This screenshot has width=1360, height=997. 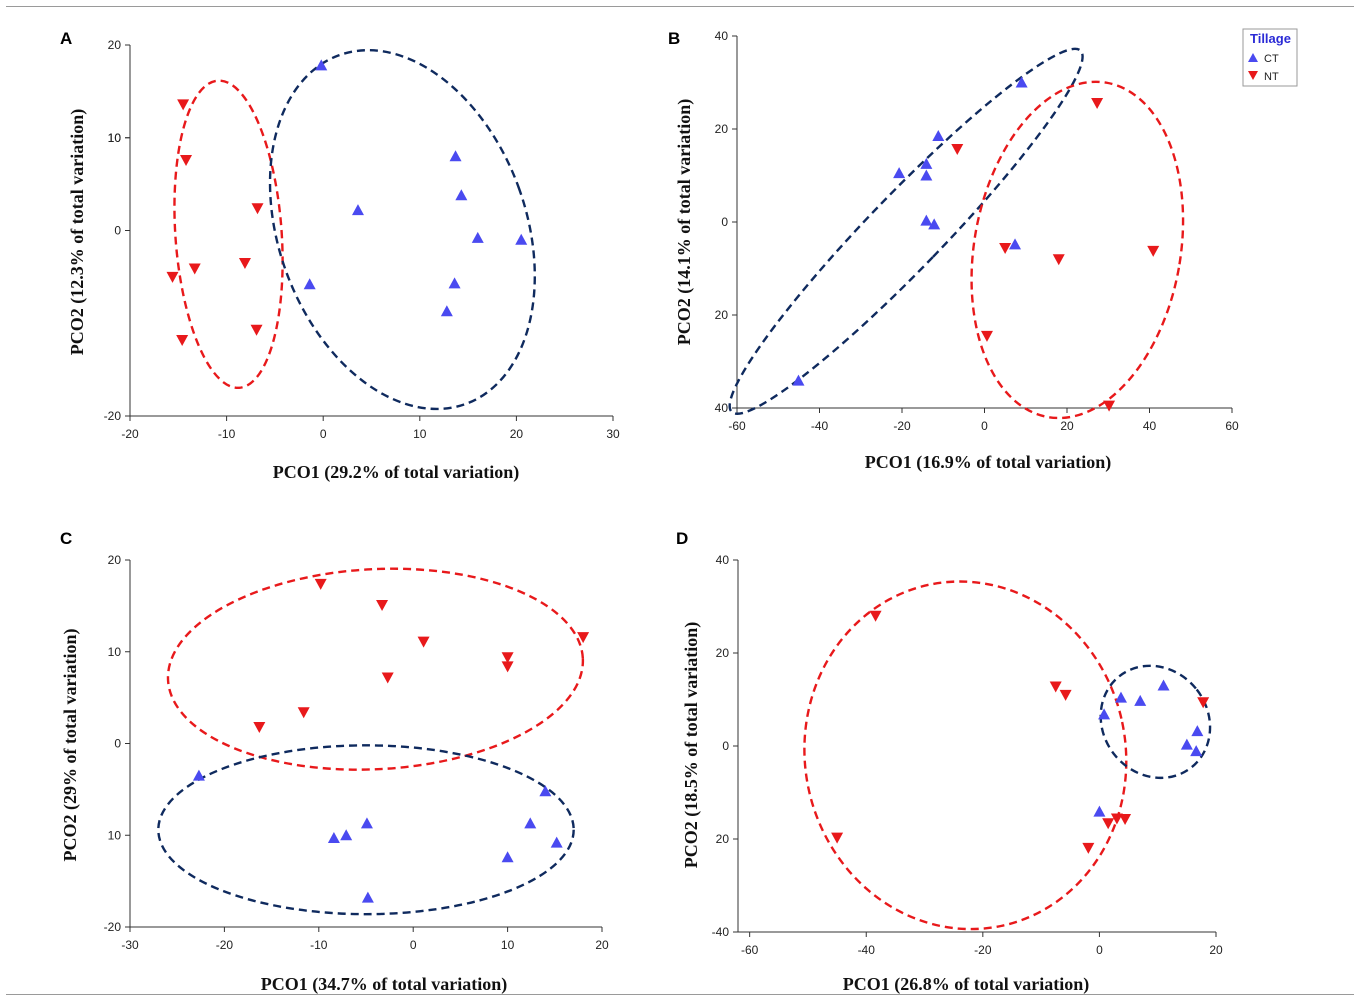 I want to click on x-axis-label-b: PCO1 (16.9% of total variation), so click(x=988, y=462).